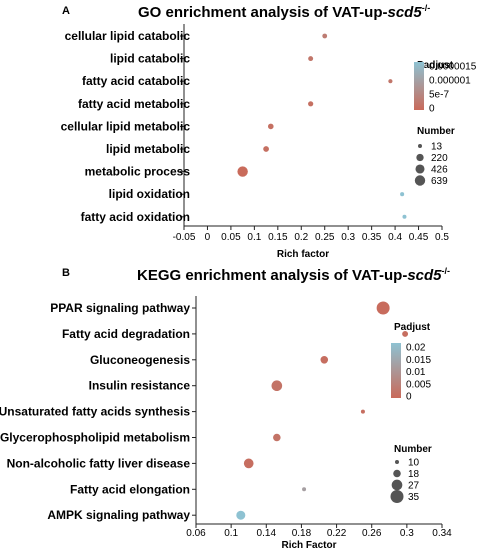 The width and height of the screenshot is (481, 550). What do you see at coordinates (416, 348) in the screenshot?
I see `color-legend-label: 0.02` at bounding box center [416, 348].